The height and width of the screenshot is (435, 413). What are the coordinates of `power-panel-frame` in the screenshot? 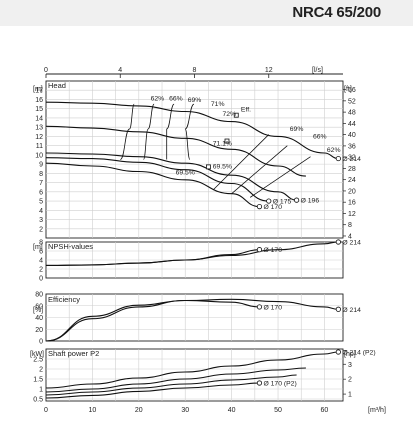 It's located at (194, 375).